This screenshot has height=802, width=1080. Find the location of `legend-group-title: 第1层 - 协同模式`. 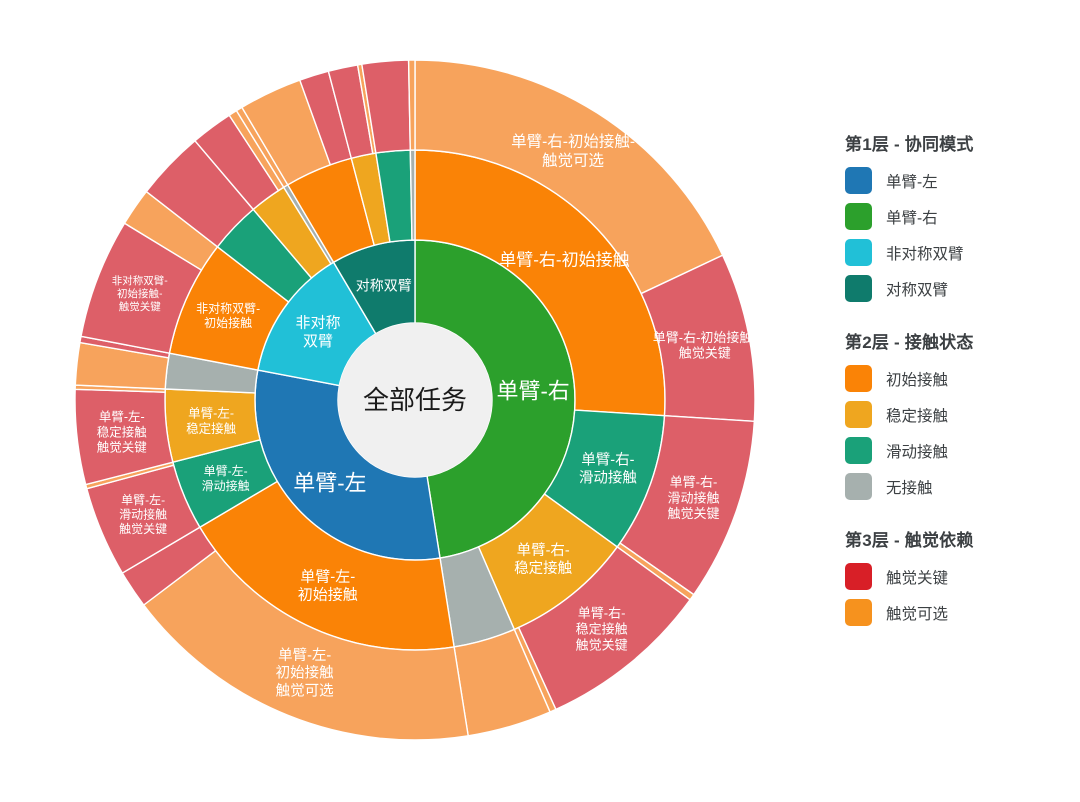

legend-group-title: 第1层 - 协同模式 is located at coordinates (909, 144).